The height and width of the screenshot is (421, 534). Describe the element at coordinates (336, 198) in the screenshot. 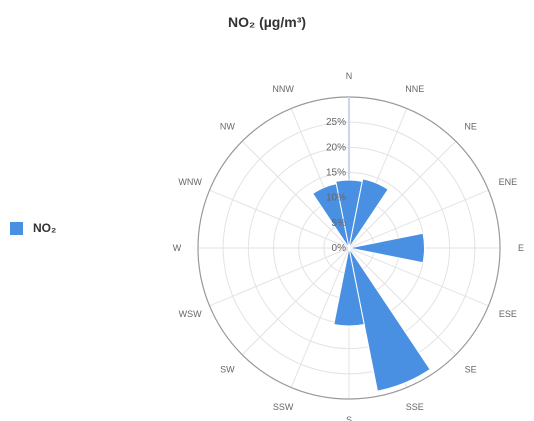

I see `radial-tick-label: 10%` at that location.